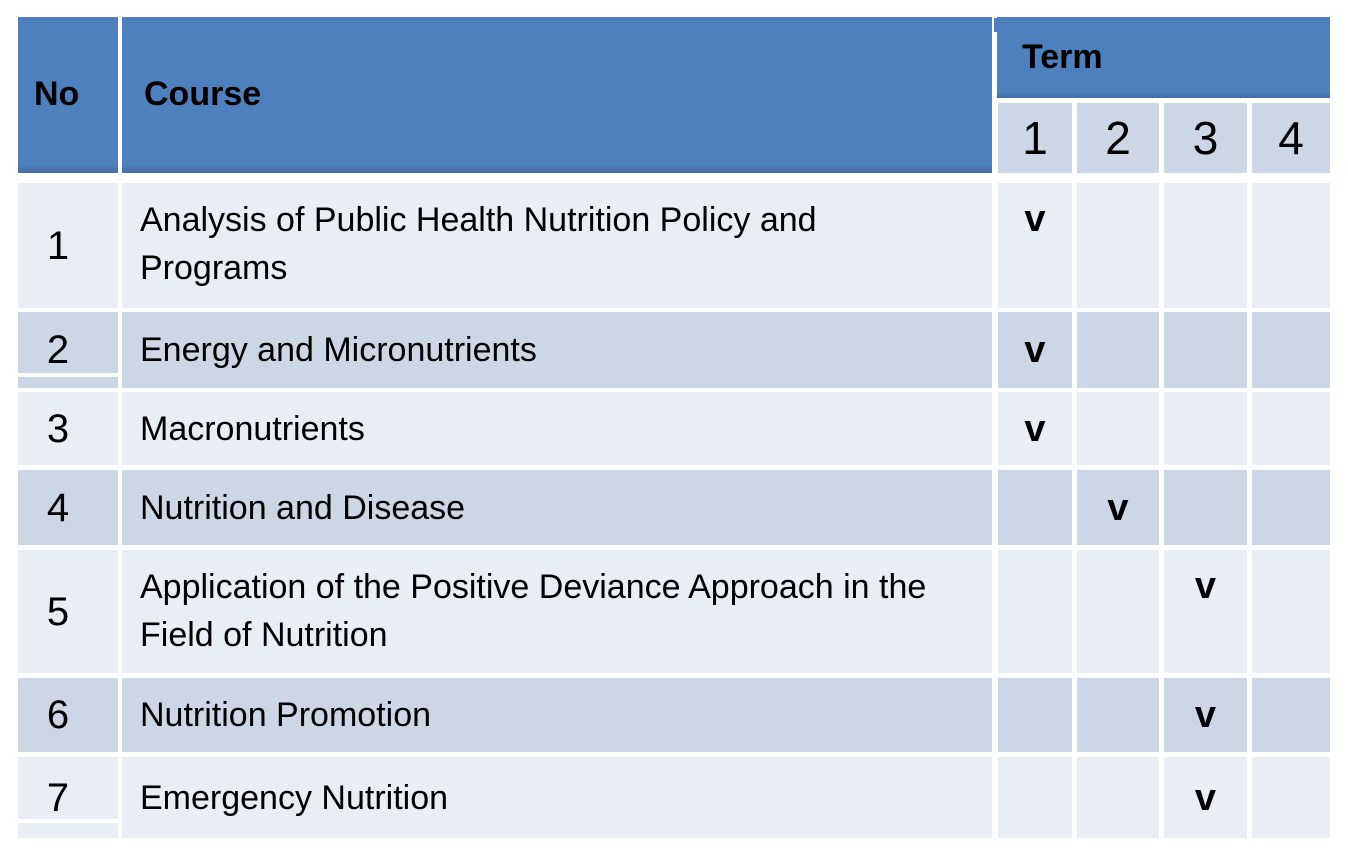 This screenshot has width=1348, height=858. Describe the element at coordinates (68, 821) in the screenshot. I see `row7-offset-line` at that location.